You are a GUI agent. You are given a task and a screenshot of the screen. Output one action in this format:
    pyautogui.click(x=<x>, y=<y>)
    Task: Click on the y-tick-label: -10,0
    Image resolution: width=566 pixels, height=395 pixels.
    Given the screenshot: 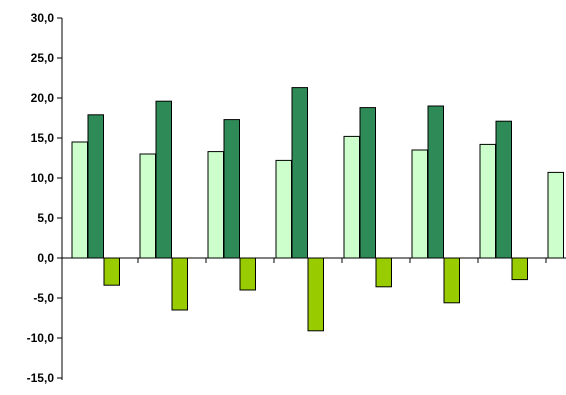 What is the action you would take?
    pyautogui.click(x=41, y=338)
    